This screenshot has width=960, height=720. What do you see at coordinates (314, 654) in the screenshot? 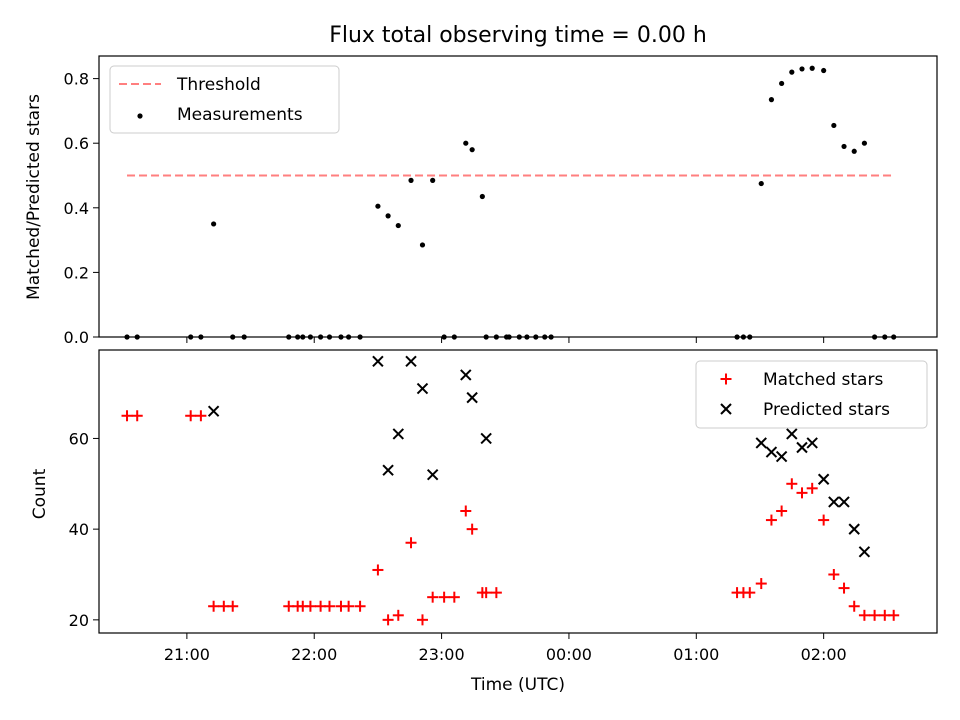
I see `x-tick-label: 22:00` at bounding box center [314, 654].